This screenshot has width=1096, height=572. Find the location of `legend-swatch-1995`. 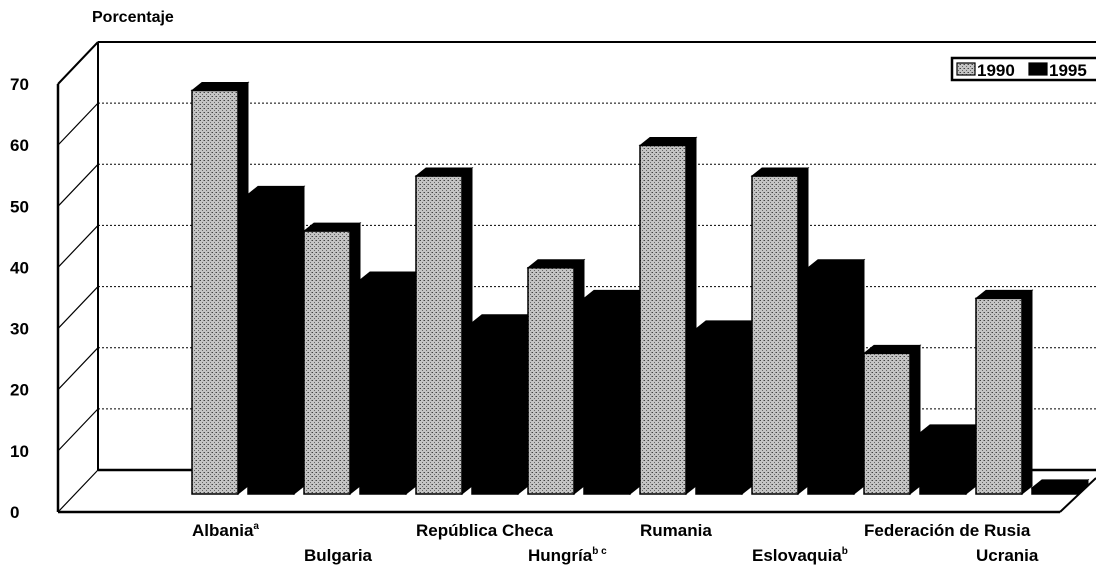

legend-swatch-1995 is located at coordinates (1038, 69).